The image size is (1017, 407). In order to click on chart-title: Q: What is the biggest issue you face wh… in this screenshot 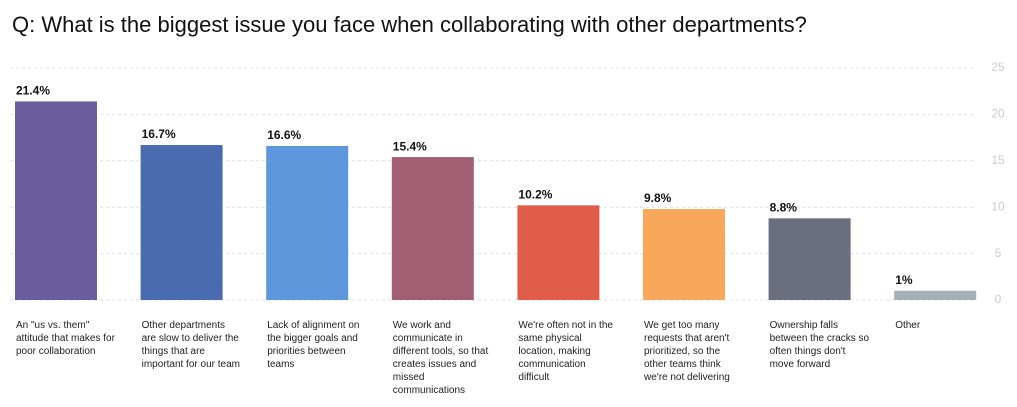, I will do `click(409, 24)`.